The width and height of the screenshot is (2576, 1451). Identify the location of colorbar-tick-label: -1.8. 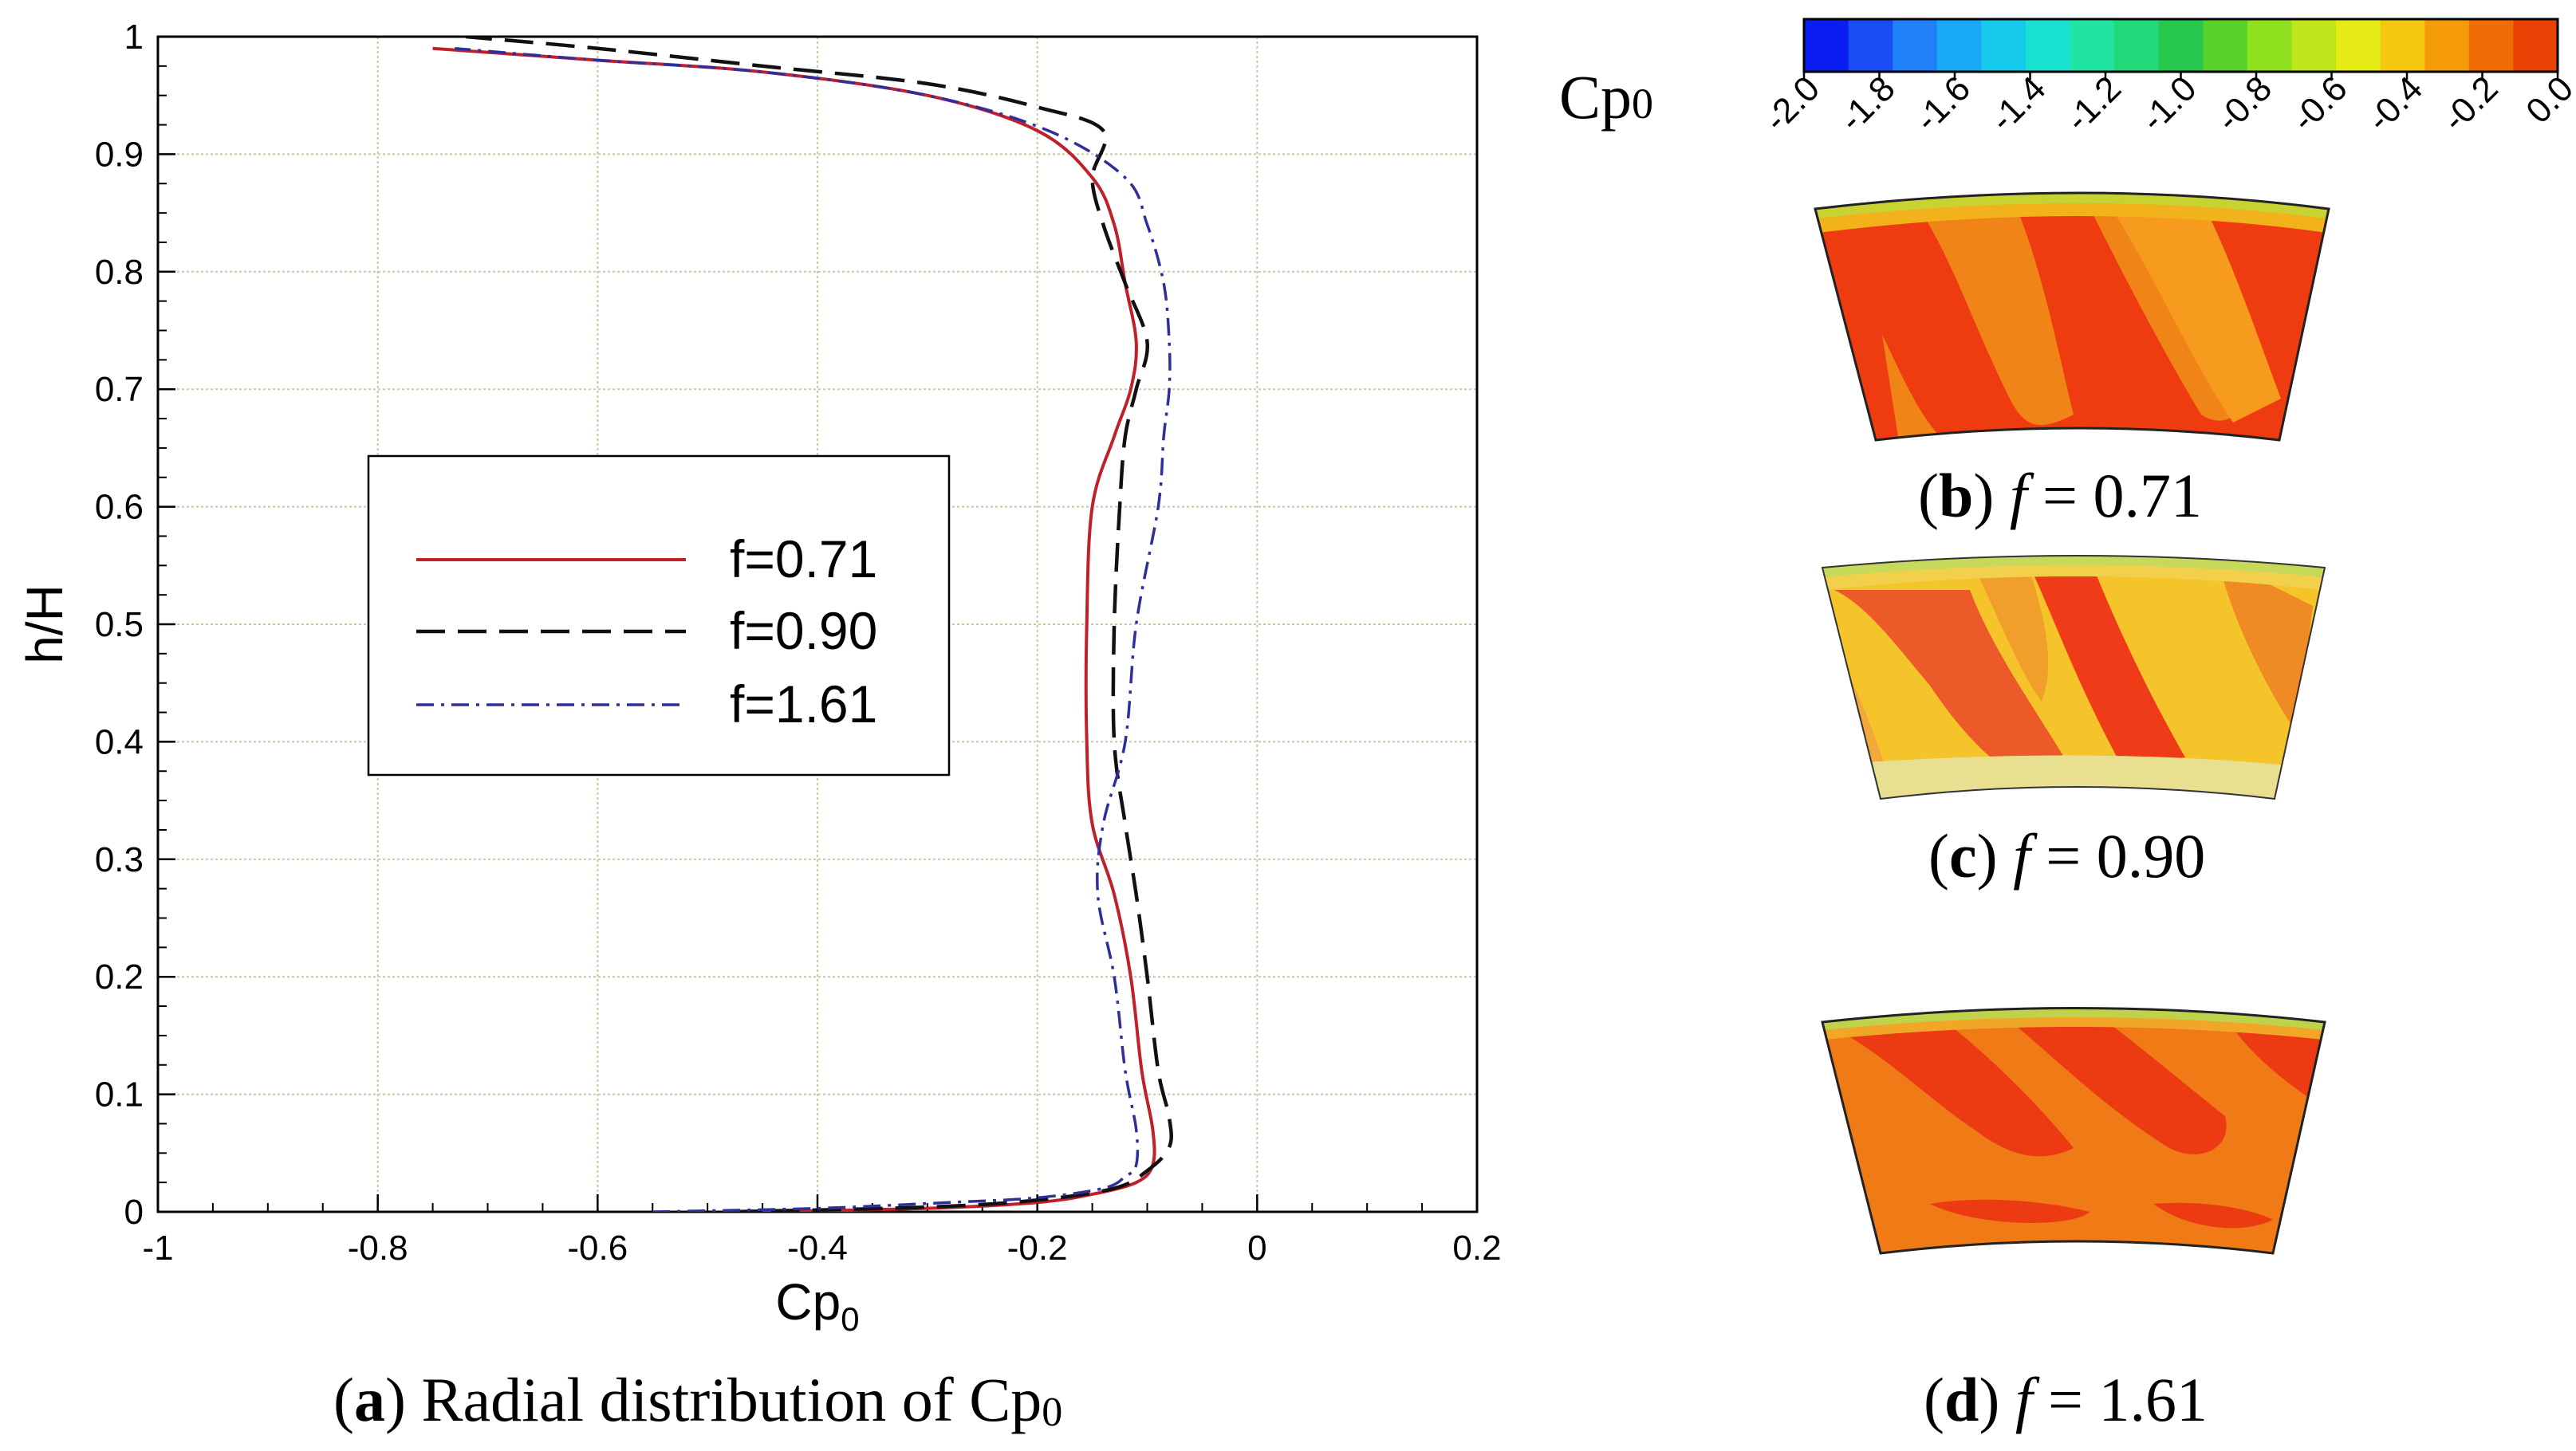
(1867, 104).